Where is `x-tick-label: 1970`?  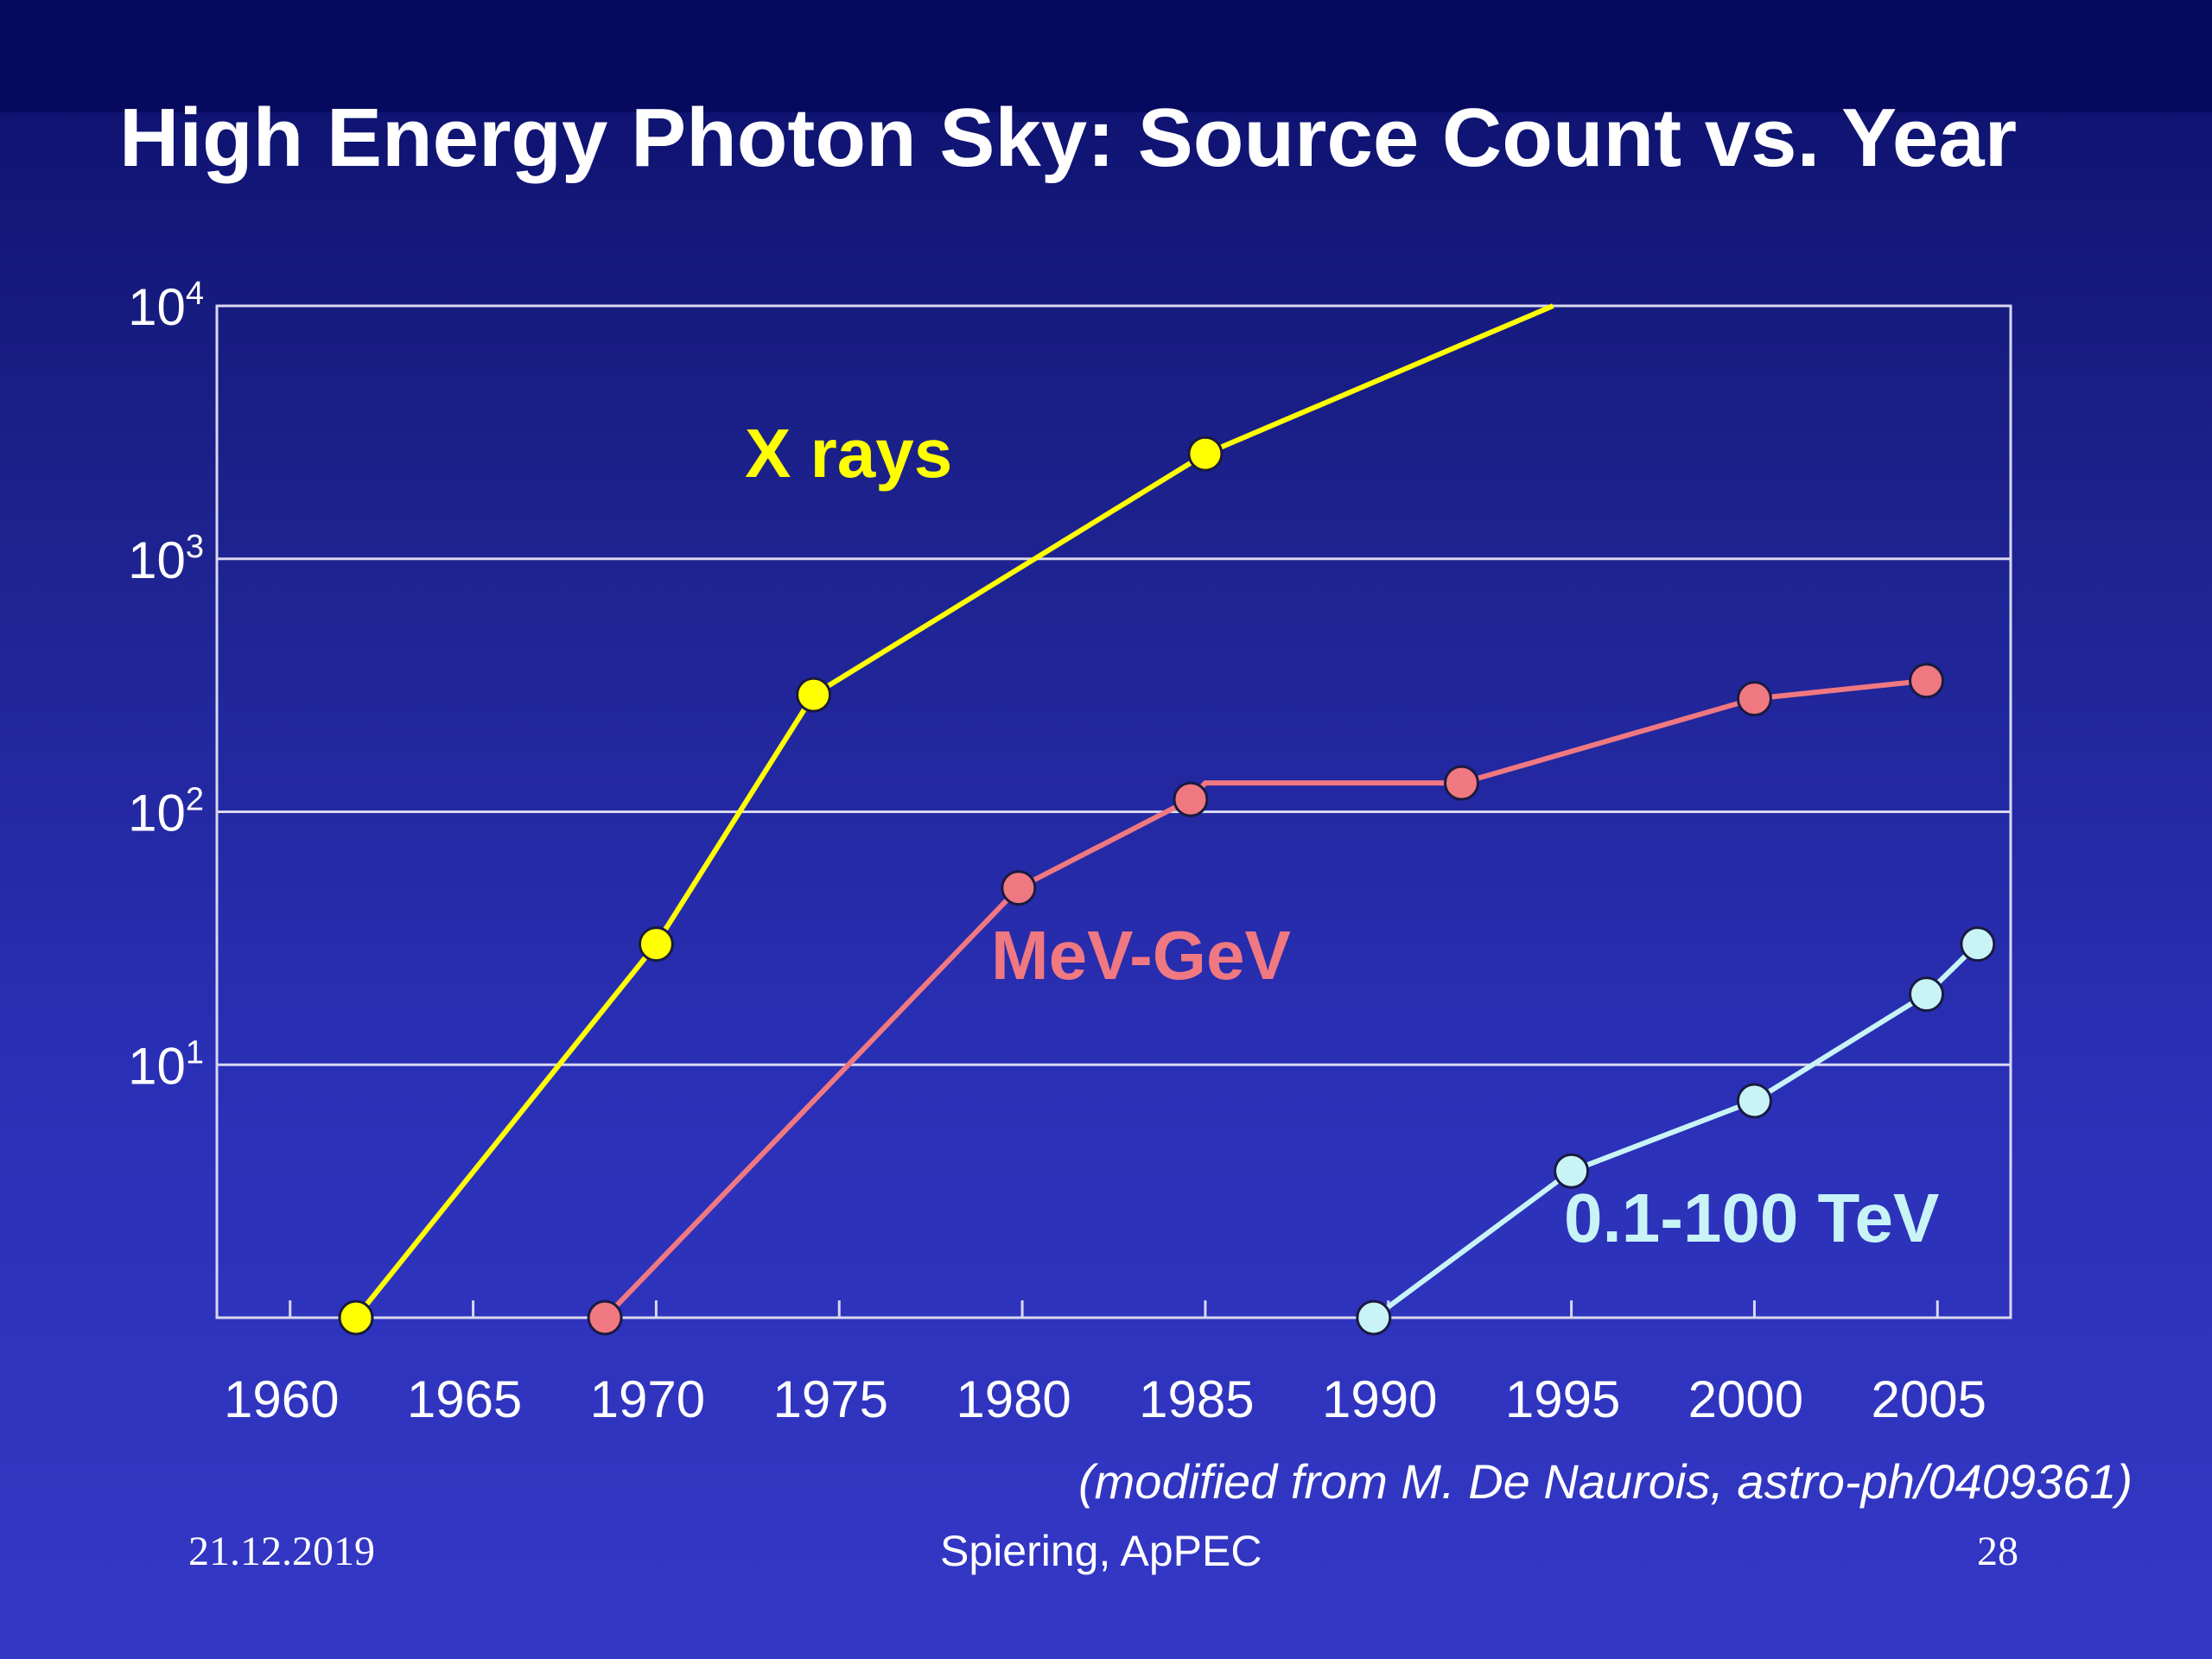 x-tick-label: 1970 is located at coordinates (647, 1399).